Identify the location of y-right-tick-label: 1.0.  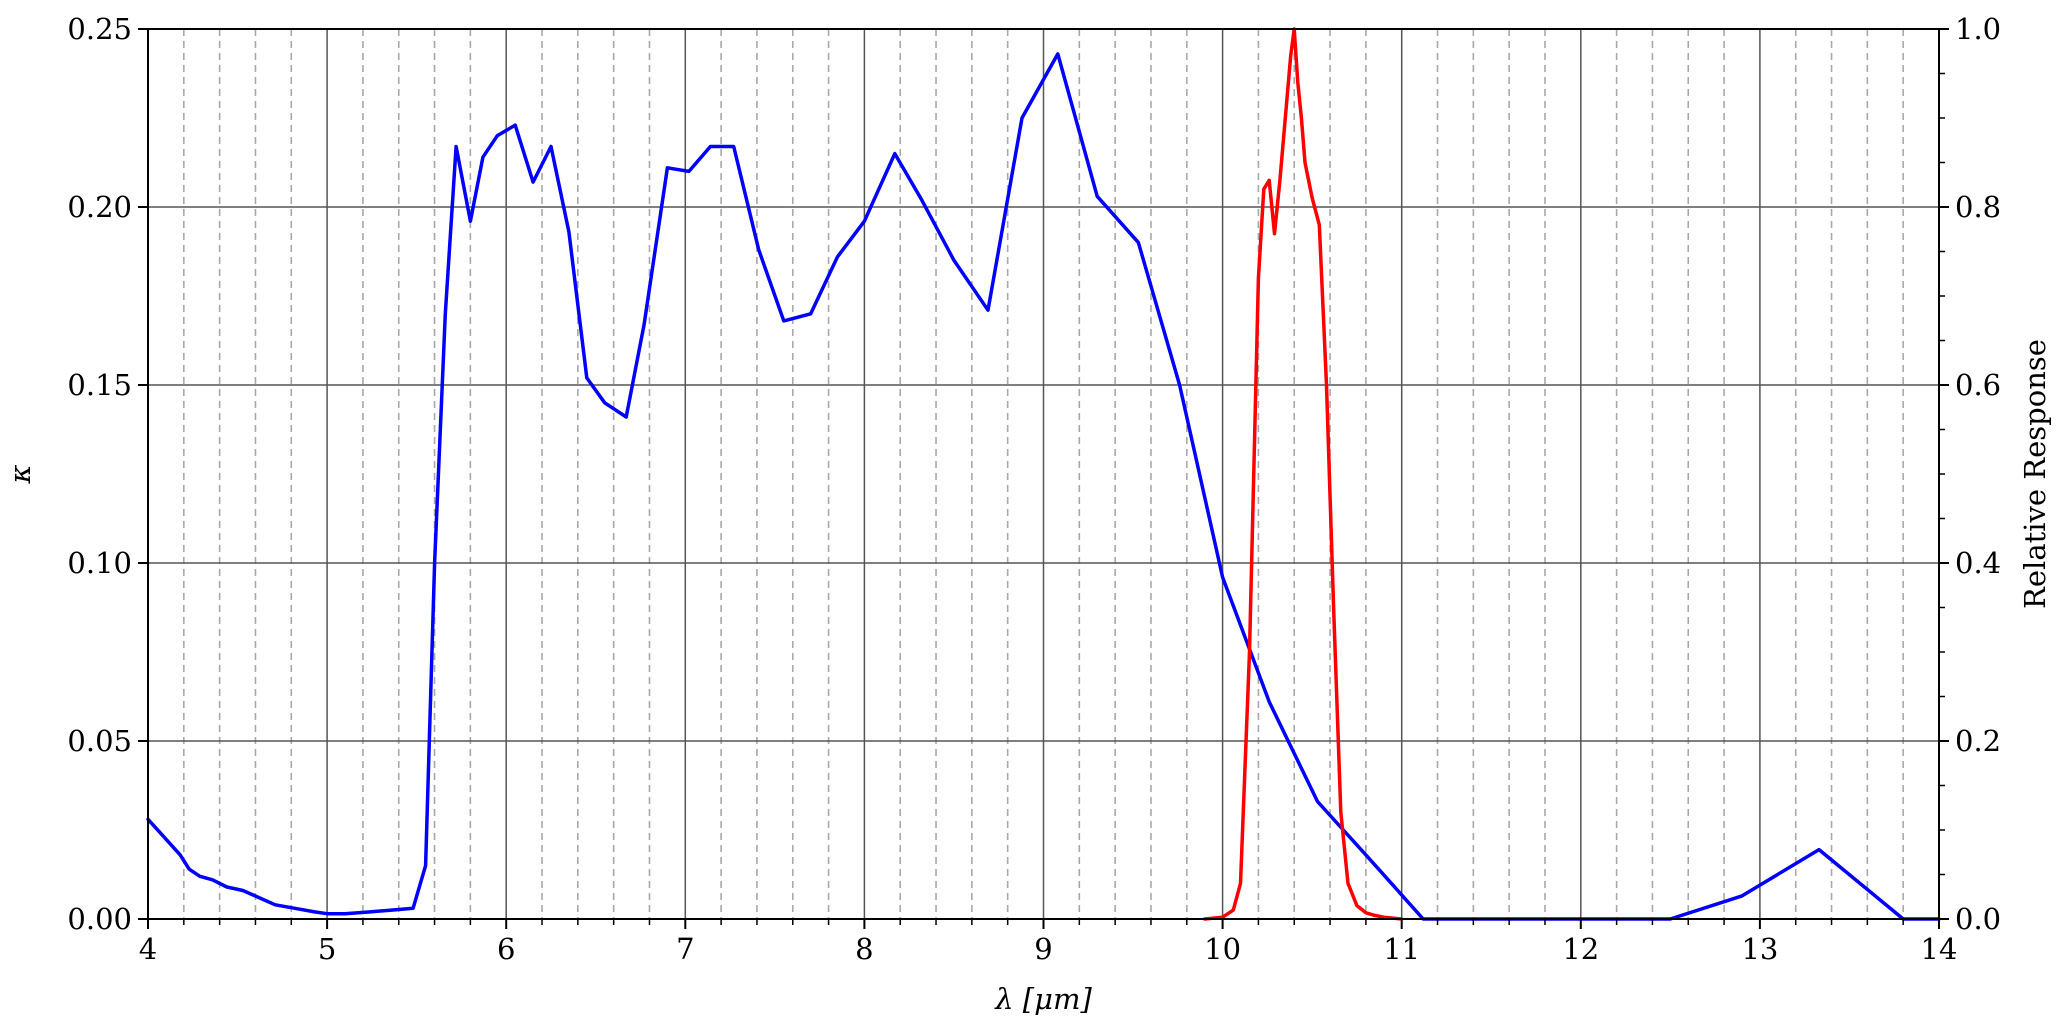
(1978, 29).